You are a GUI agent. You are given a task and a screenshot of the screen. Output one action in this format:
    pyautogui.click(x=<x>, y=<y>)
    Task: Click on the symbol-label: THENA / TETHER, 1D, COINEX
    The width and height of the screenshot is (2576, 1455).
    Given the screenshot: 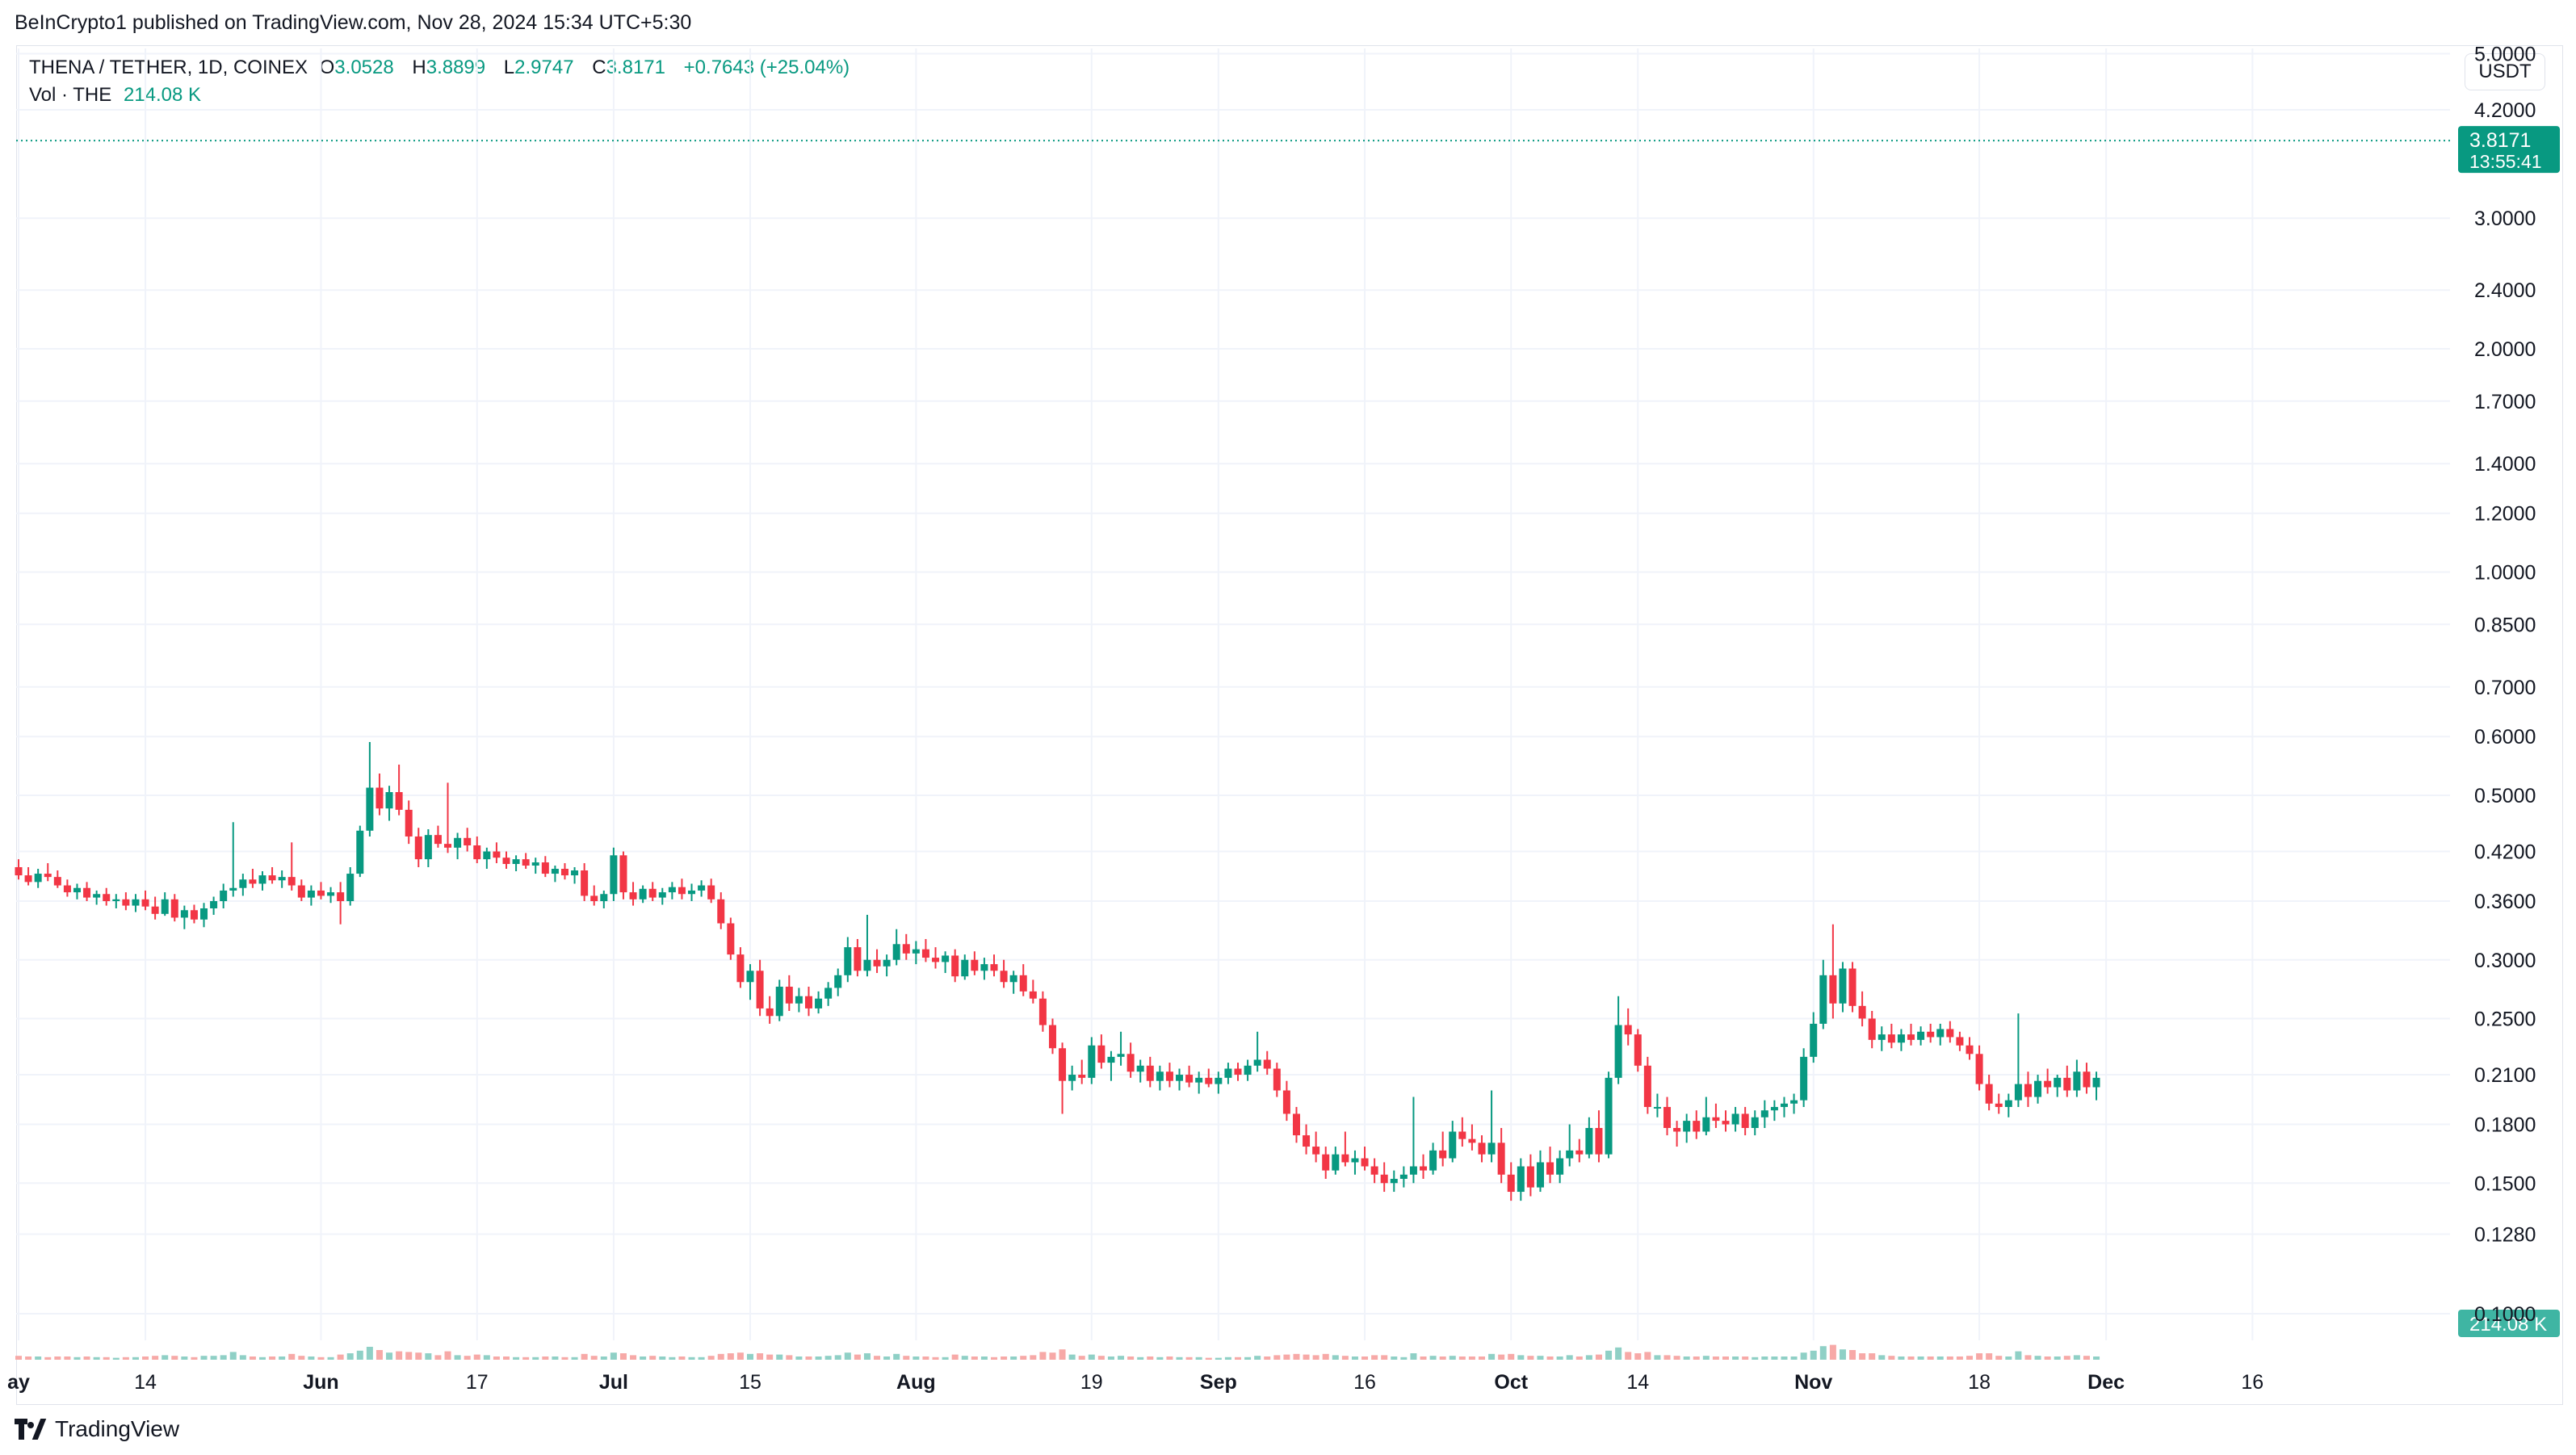 What is the action you would take?
    pyautogui.click(x=168, y=67)
    